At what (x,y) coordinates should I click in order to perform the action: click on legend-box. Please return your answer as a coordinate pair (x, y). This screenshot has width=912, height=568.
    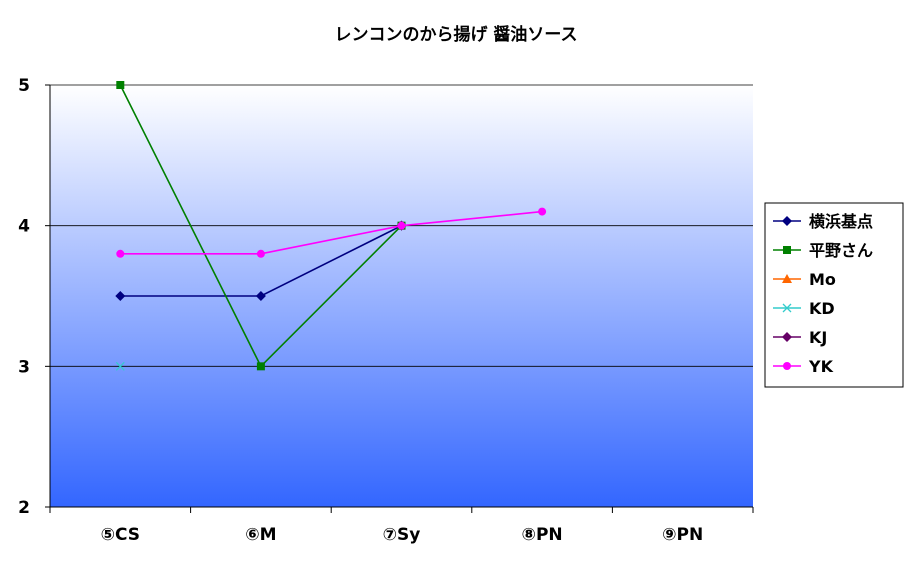
    Looking at the image, I should click on (834, 295).